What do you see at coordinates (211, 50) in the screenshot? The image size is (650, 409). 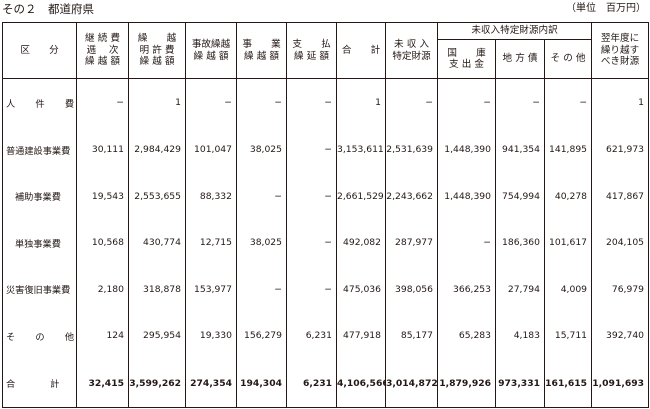 I see `header-jiko: 事故繰越 繰 越 額` at bounding box center [211, 50].